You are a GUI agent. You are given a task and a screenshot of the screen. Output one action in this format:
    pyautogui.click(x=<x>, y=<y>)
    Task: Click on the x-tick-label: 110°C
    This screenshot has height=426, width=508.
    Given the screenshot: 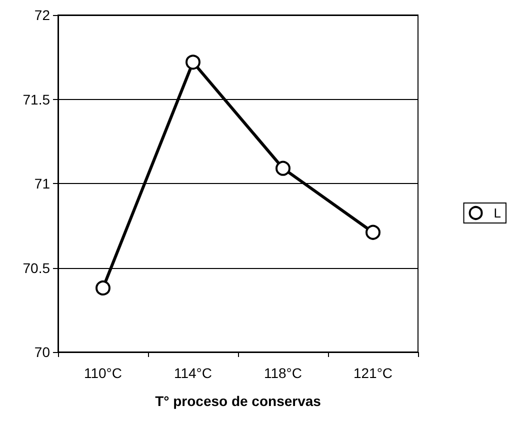 What is the action you would take?
    pyautogui.click(x=103, y=373)
    